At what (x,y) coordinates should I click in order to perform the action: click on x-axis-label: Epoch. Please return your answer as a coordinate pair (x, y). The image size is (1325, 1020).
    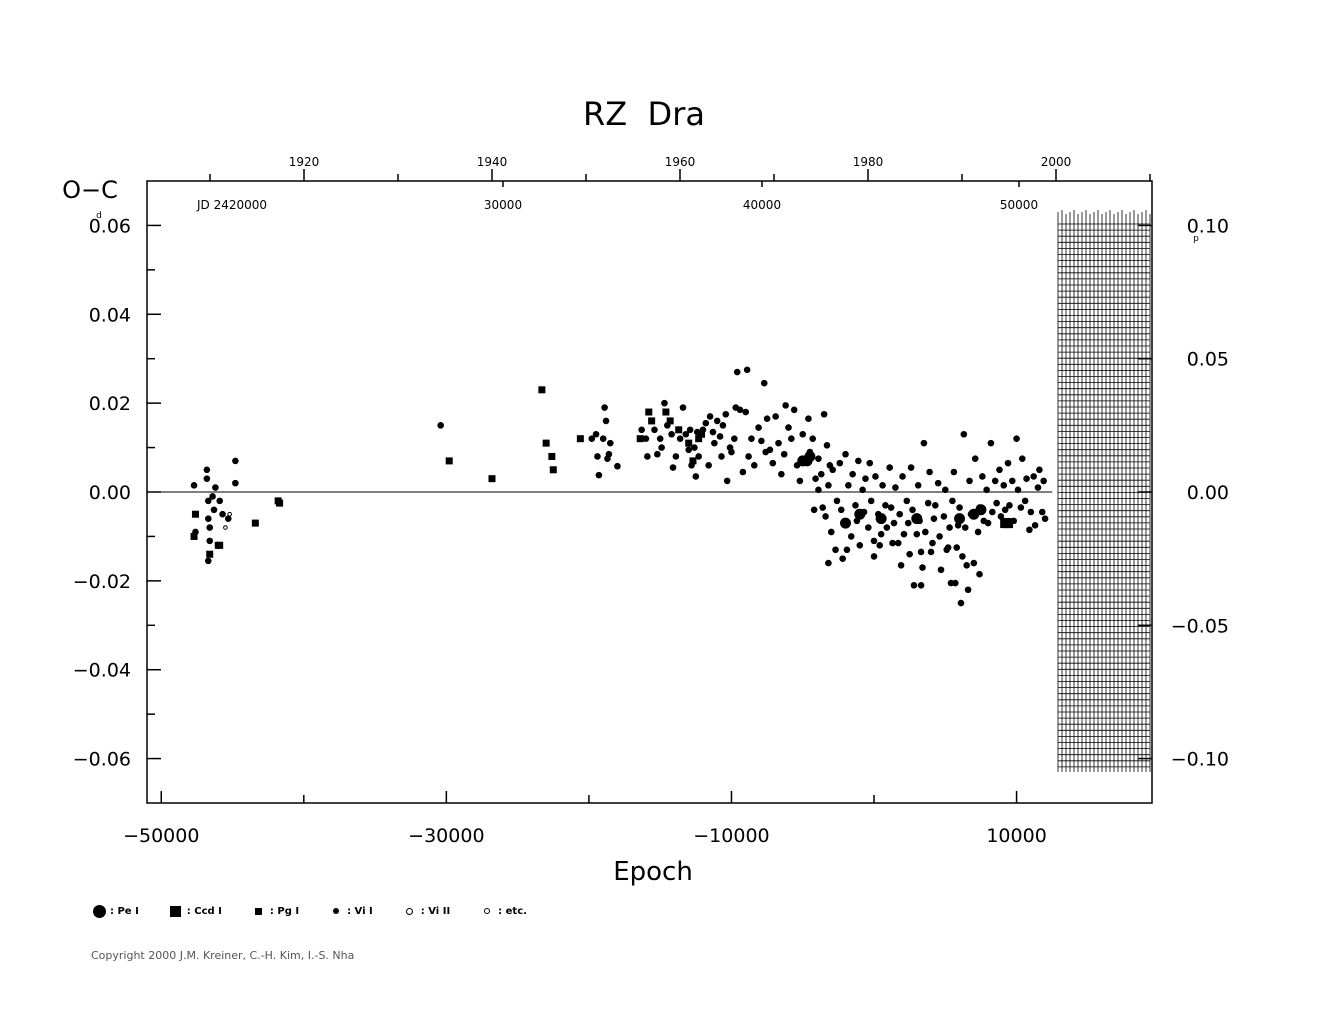
    Looking at the image, I should click on (653, 872).